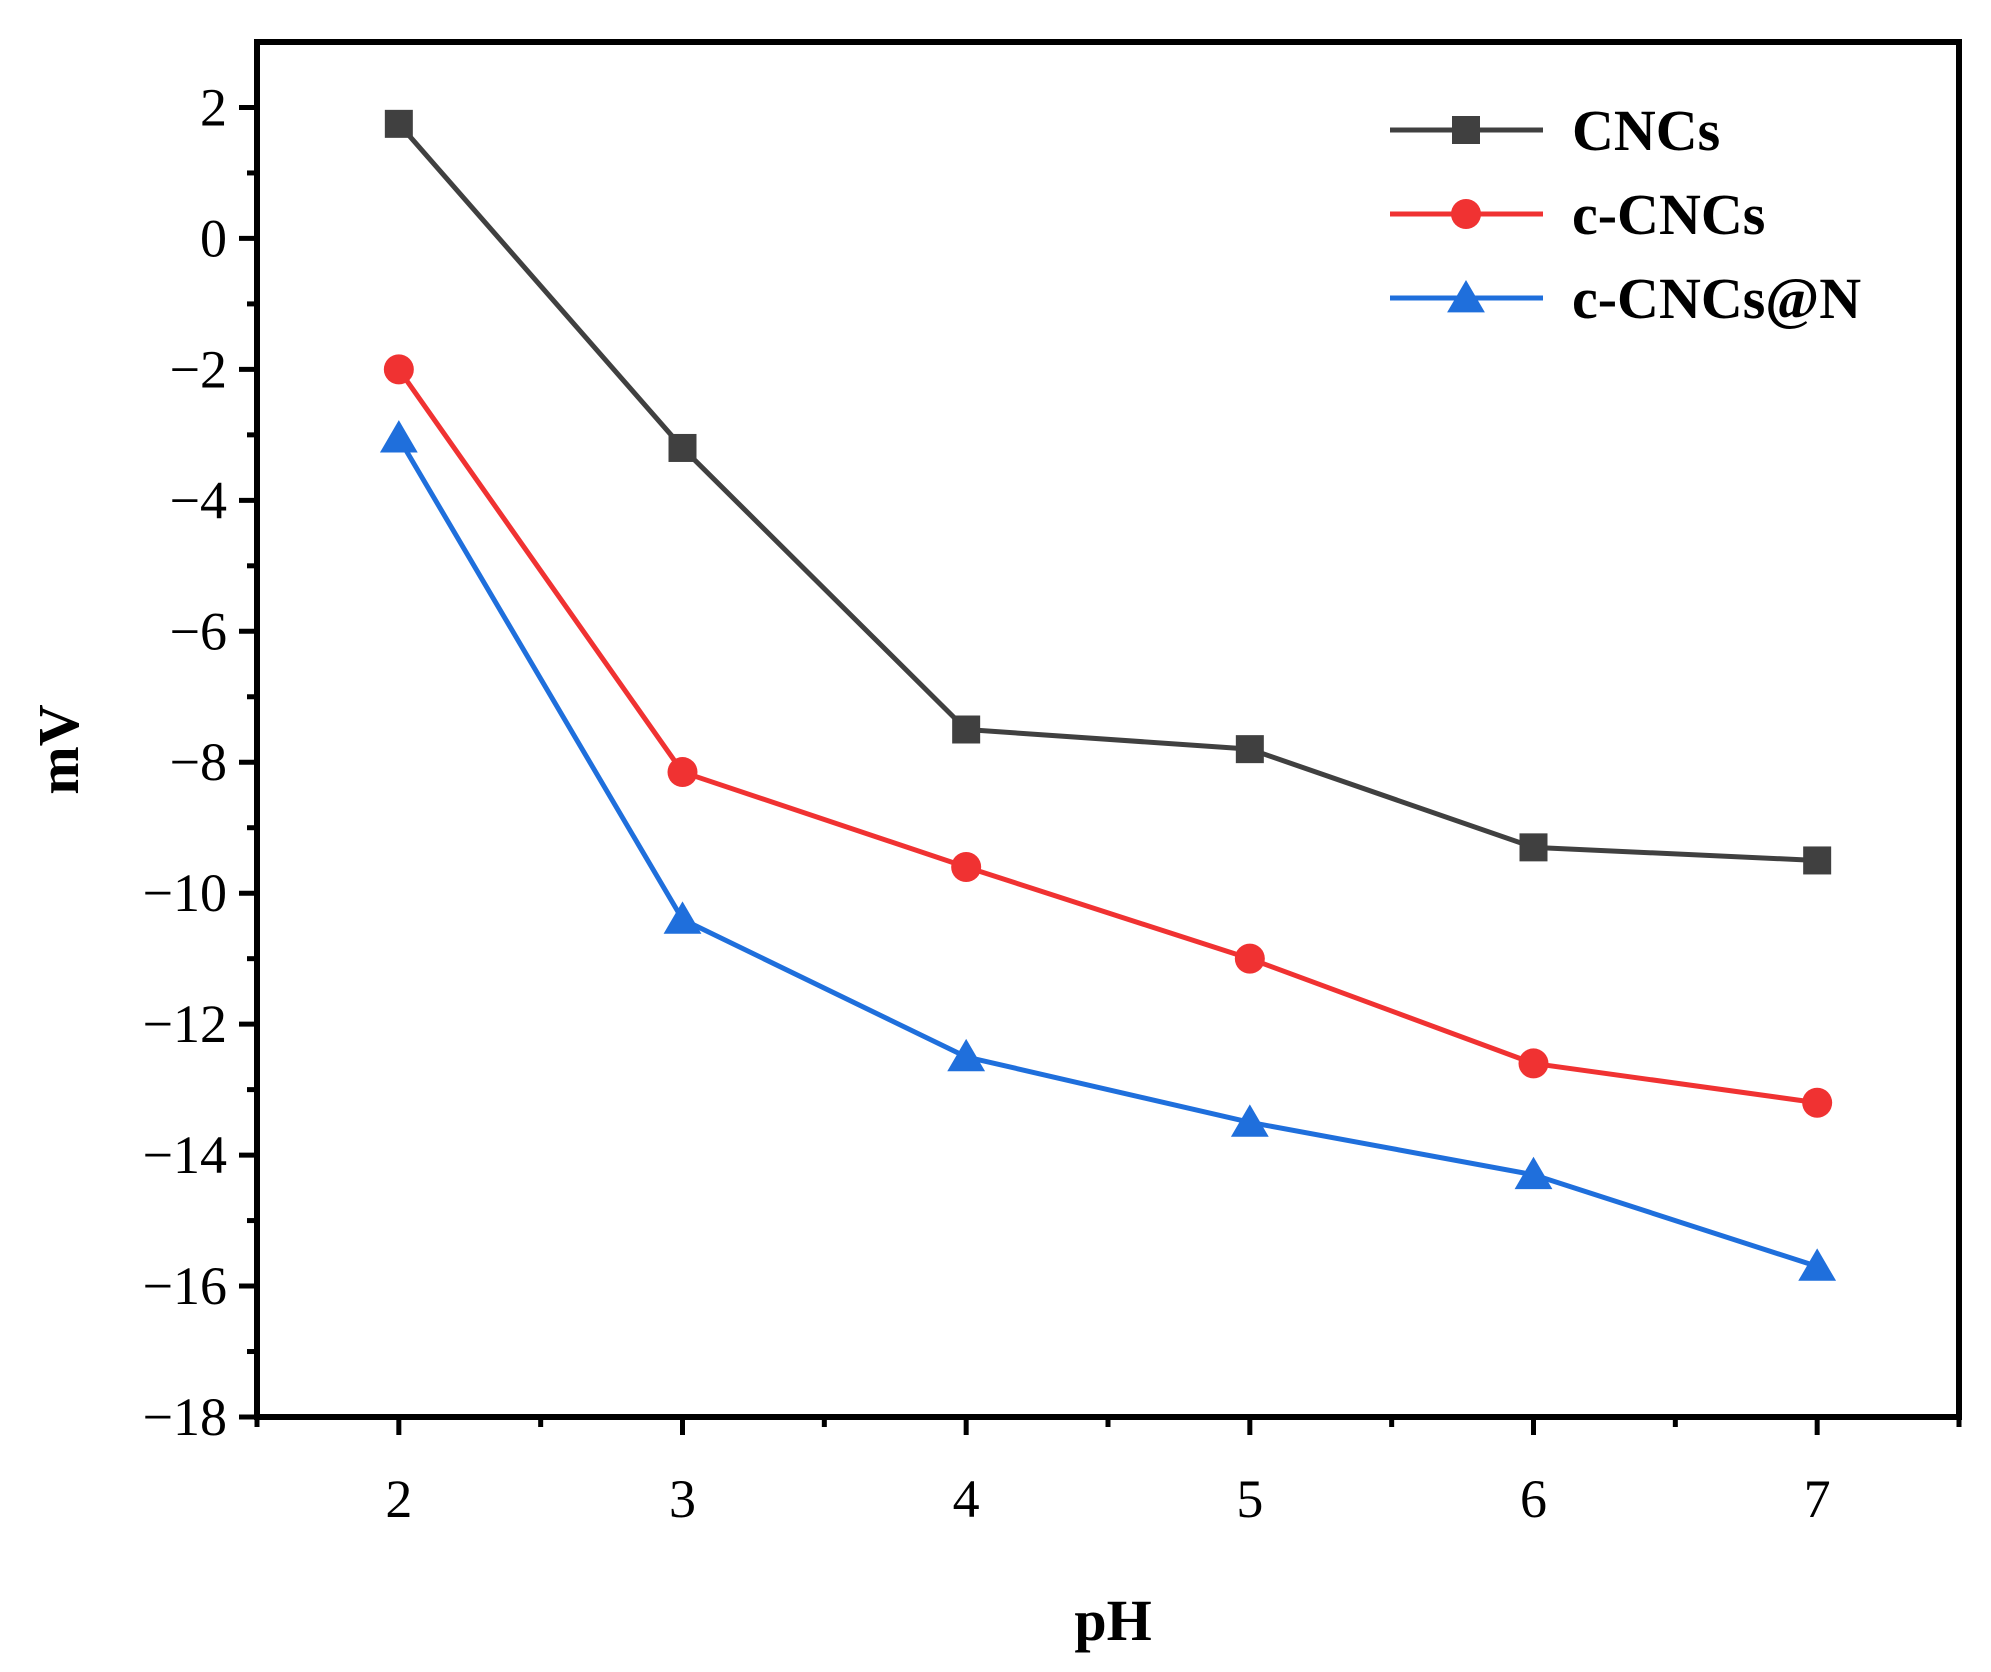 This screenshot has height=1672, width=1991. Describe the element at coordinates (1249, 1499) in the screenshot. I see `x-tick-label: 5` at that location.